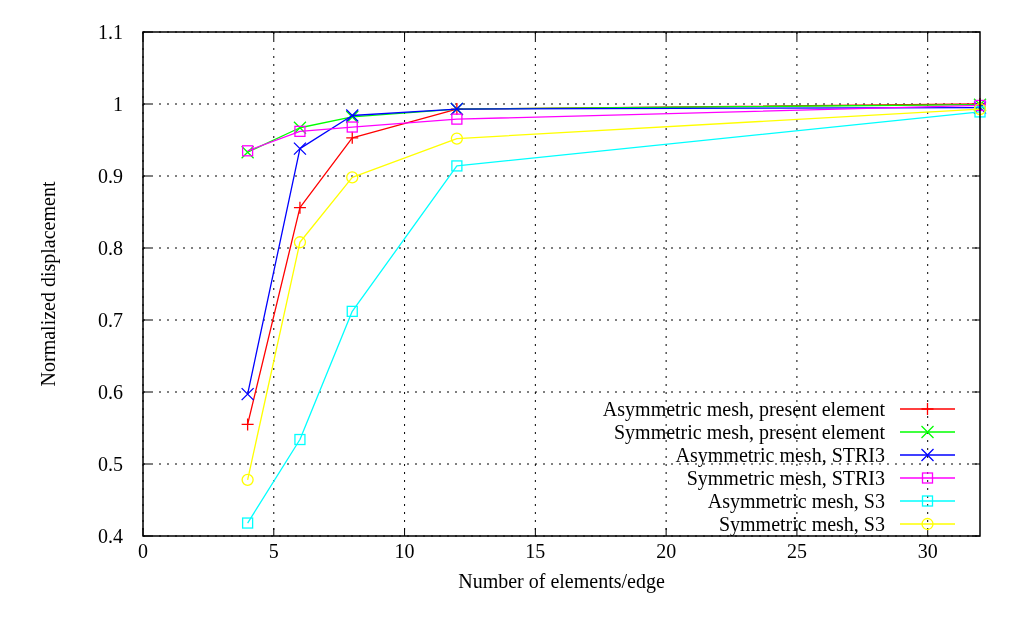 The height and width of the screenshot is (618, 1010). What do you see at coordinates (535, 551) in the screenshot?
I see `x-tick-label: 15` at bounding box center [535, 551].